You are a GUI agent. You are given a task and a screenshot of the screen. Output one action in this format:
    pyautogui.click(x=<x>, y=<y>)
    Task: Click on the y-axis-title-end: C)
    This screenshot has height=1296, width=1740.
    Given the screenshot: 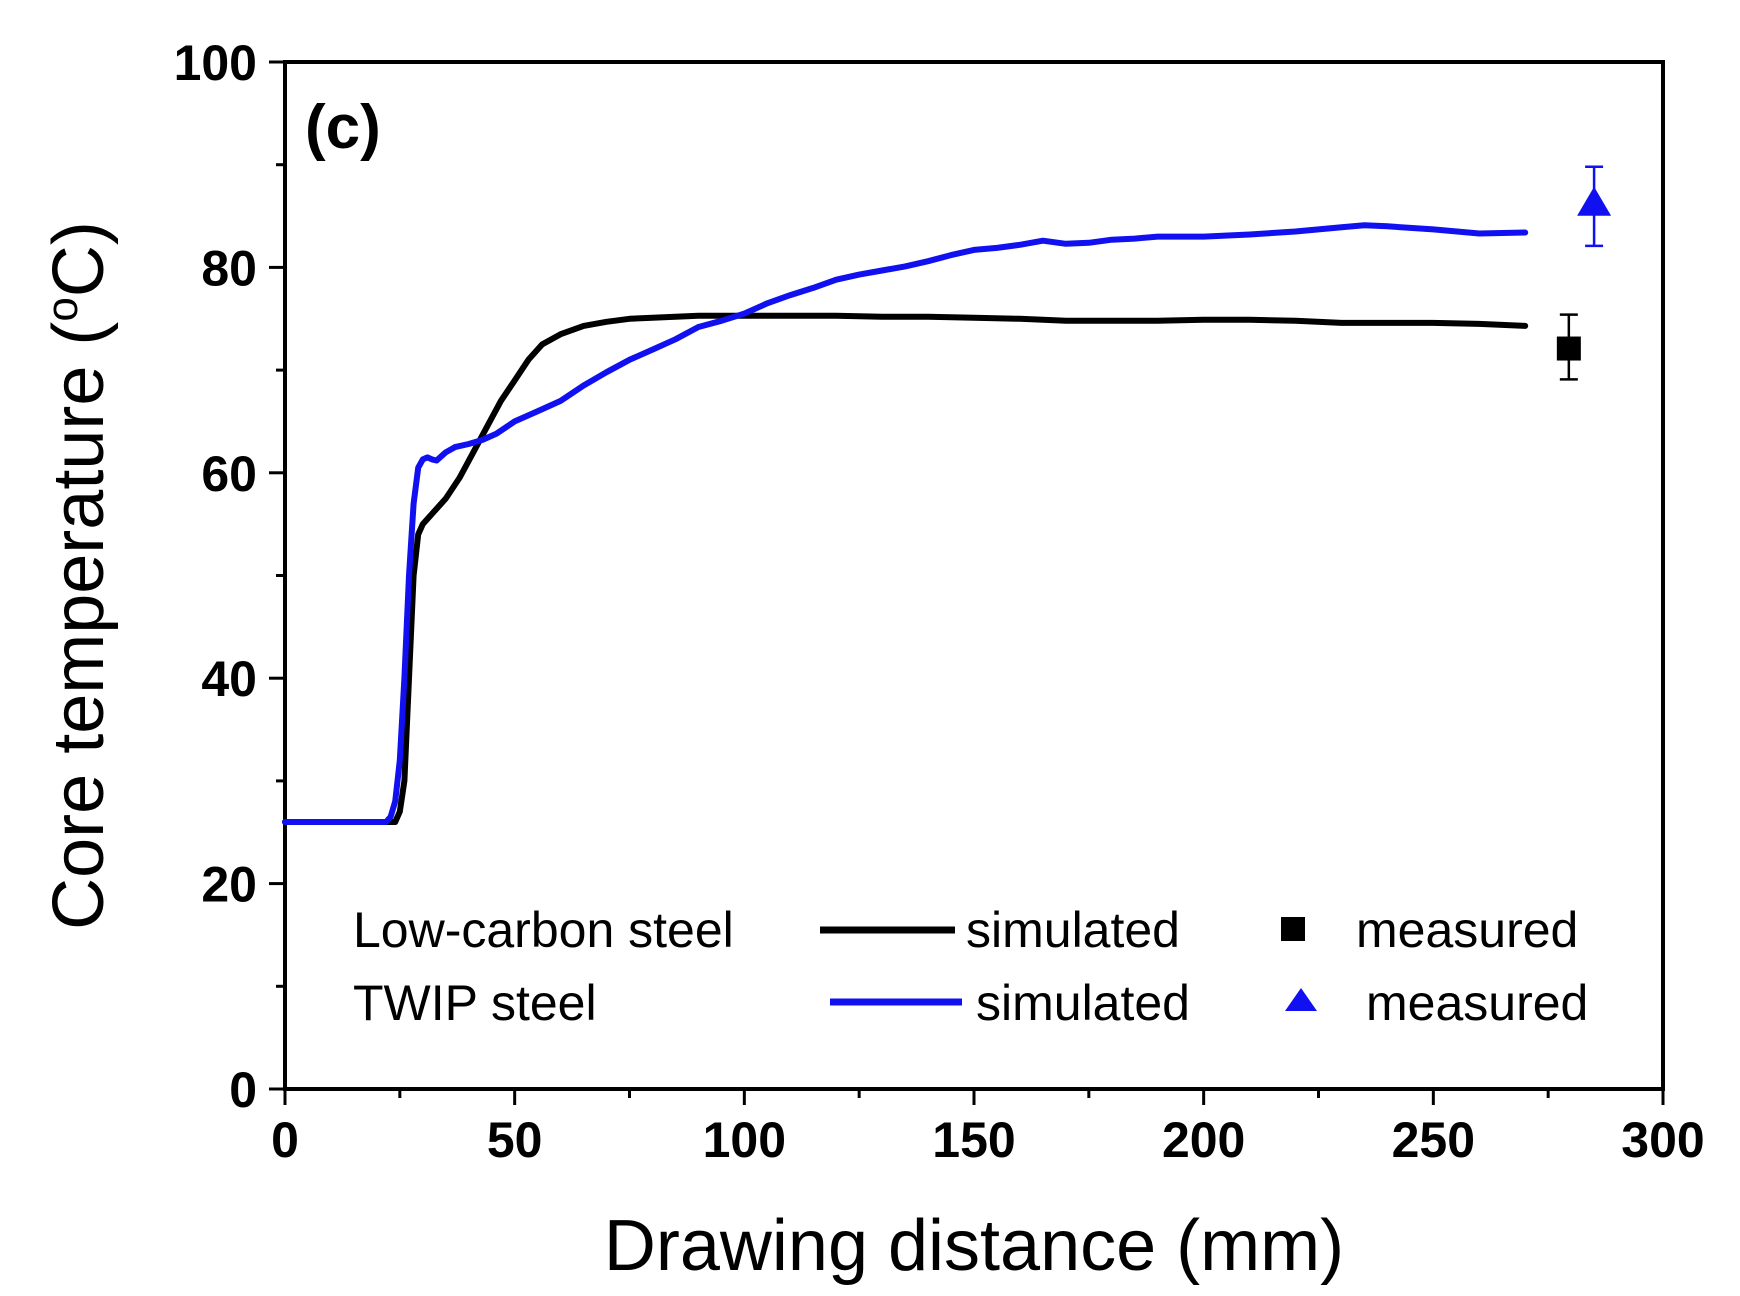 What is the action you would take?
    pyautogui.click(x=79, y=259)
    